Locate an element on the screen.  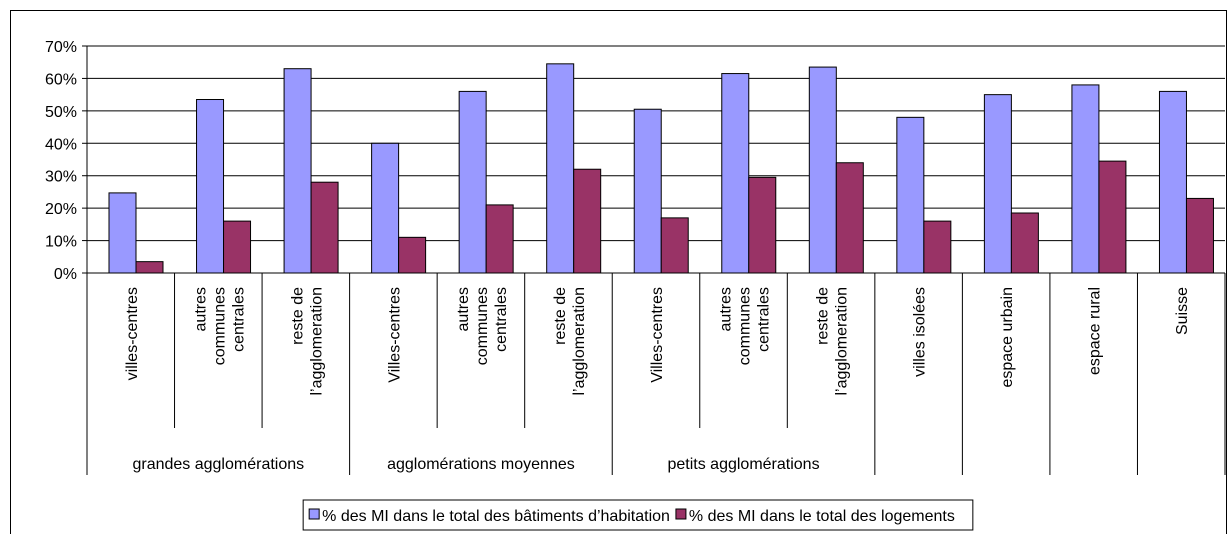
y-tick-label: 70% is located at coordinates (61, 47).